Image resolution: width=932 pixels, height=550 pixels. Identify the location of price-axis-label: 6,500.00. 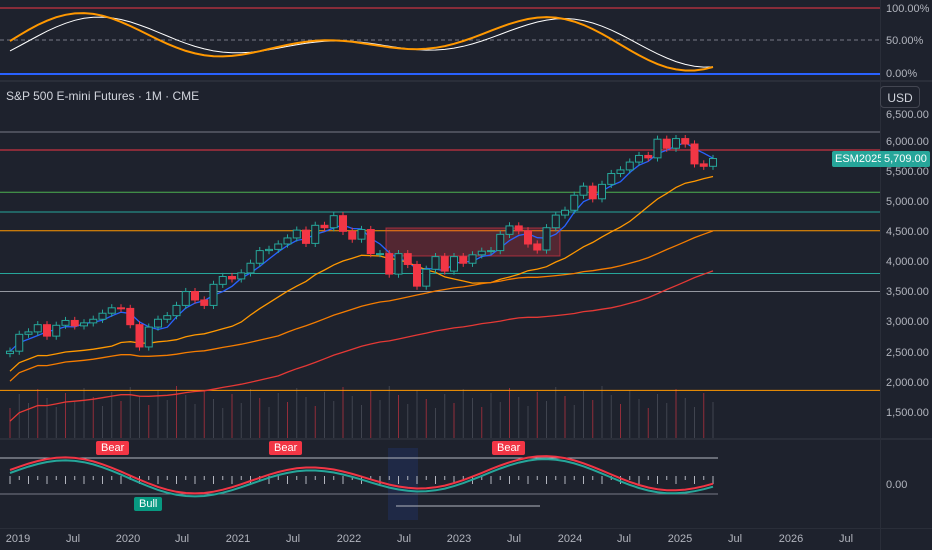
(907, 115).